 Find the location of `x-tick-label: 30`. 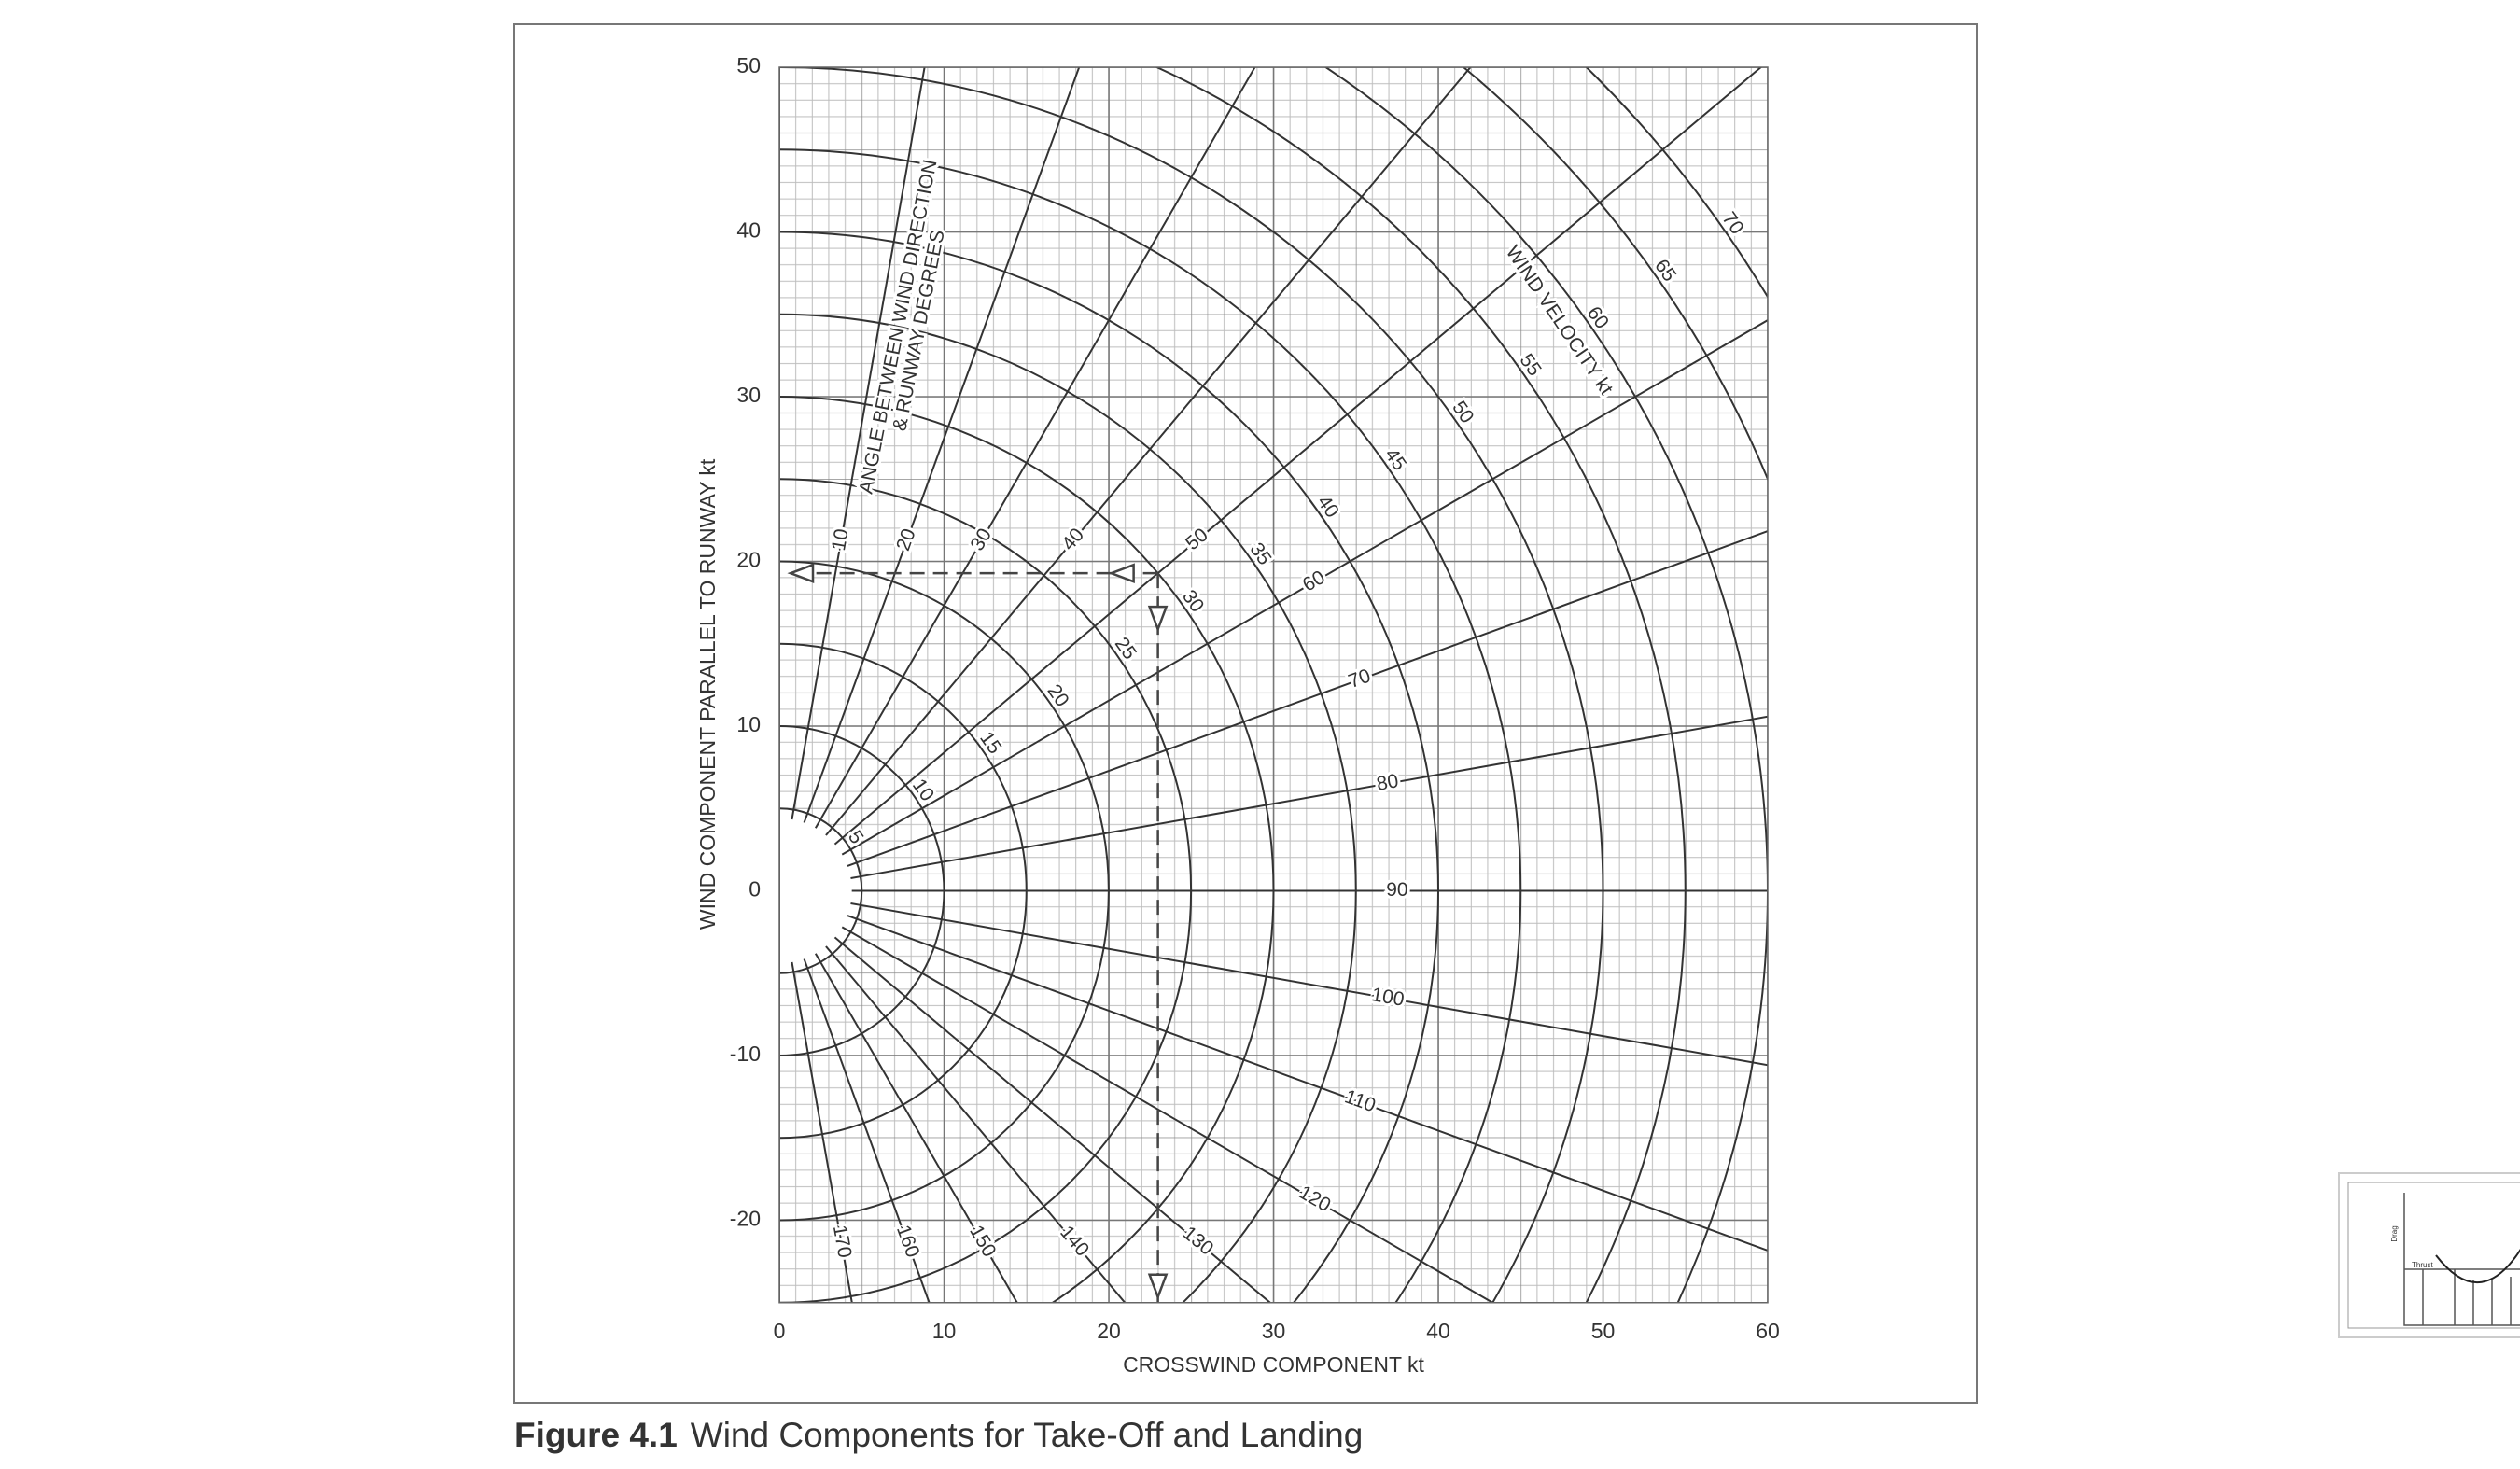

x-tick-label: 30 is located at coordinates (1274, 1331).